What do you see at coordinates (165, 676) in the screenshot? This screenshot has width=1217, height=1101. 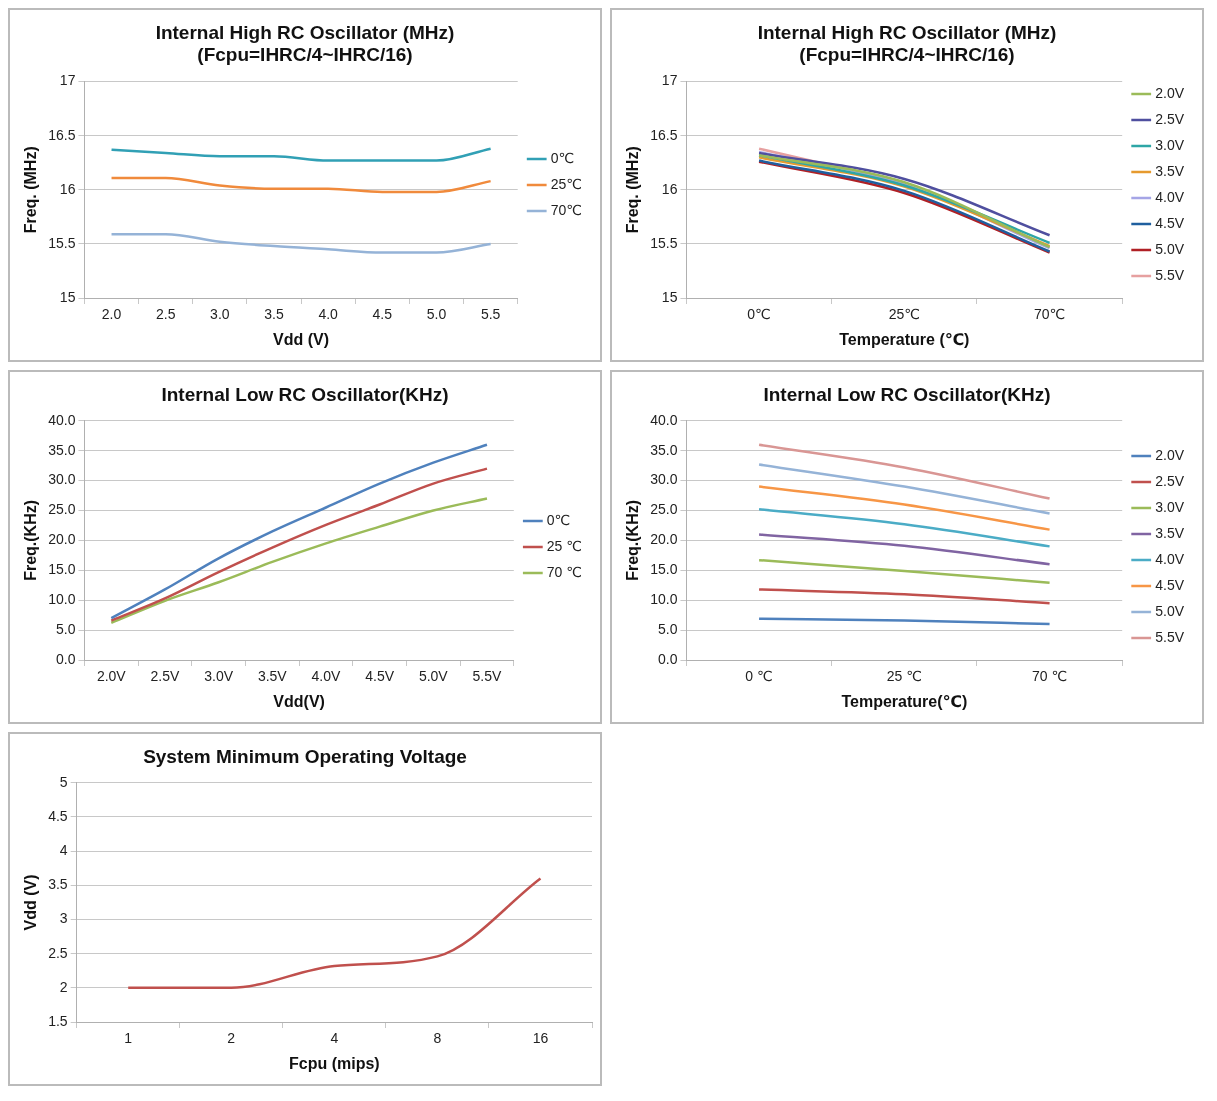 I see `x-tick-label: 2.5V` at bounding box center [165, 676].